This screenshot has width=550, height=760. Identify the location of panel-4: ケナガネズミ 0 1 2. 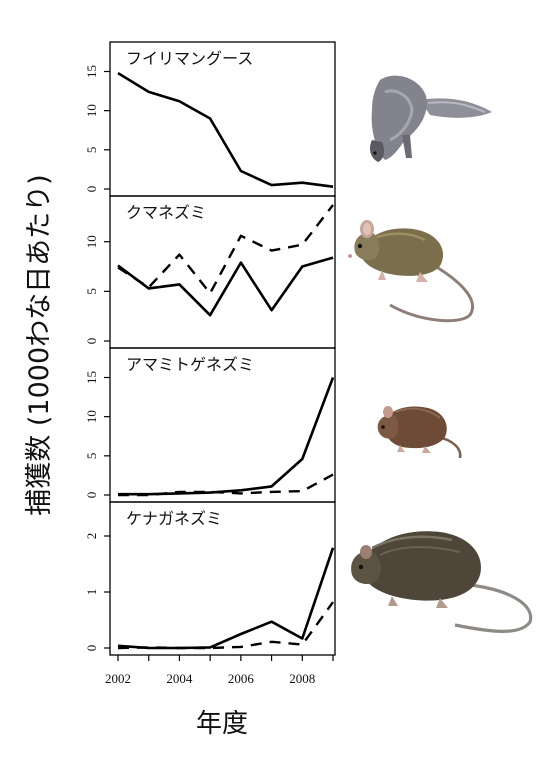
(210, 578).